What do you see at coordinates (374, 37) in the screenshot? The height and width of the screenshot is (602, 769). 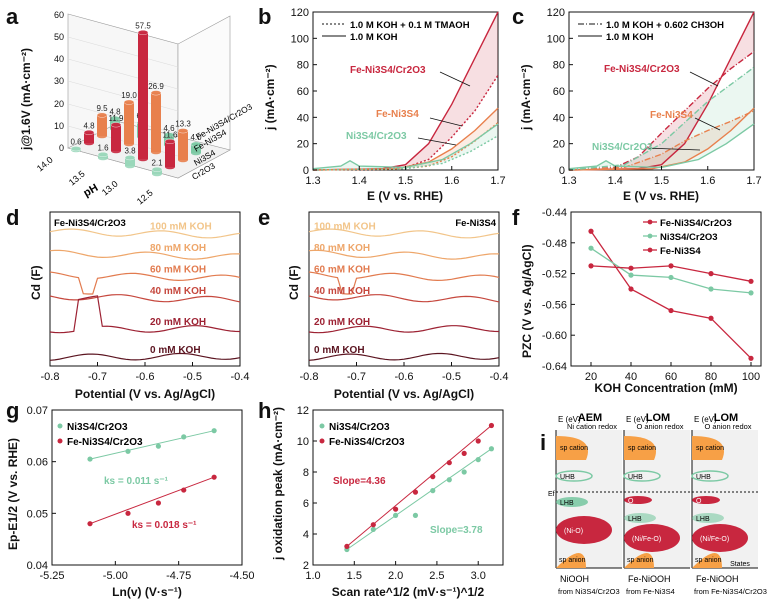 I see `b-legend-text: 1.0 M KOH` at bounding box center [374, 37].